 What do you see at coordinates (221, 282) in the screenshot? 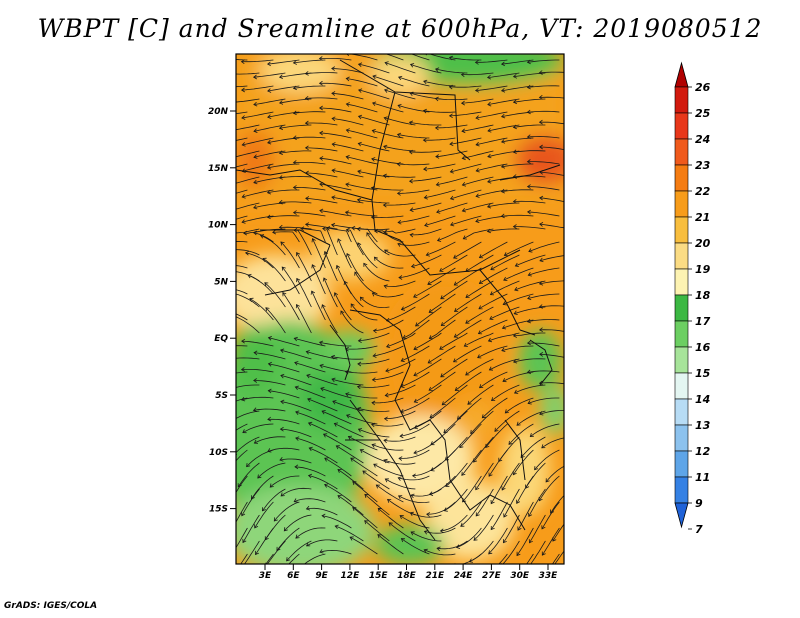
I see `lat-tick-label: 5N` at bounding box center [221, 282].